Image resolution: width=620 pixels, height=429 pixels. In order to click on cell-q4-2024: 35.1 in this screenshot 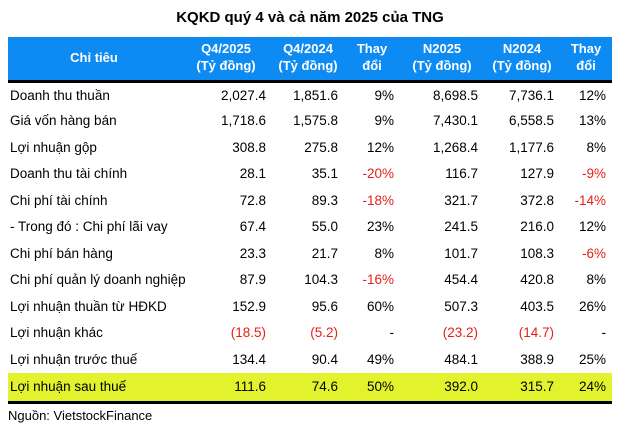, I will do `click(308, 173)`.